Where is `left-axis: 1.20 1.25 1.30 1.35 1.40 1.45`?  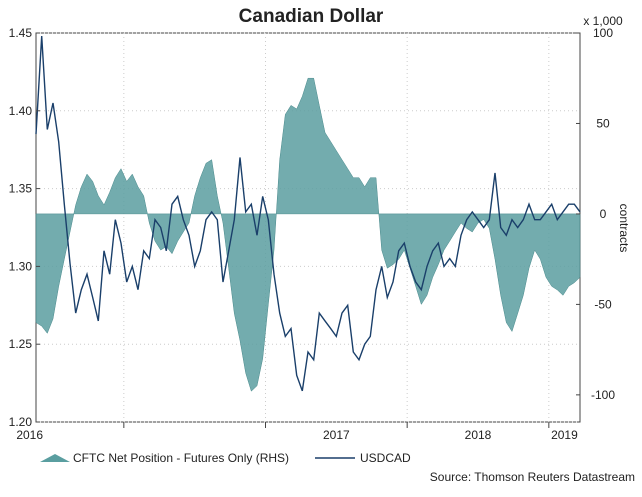 left-axis: 1.20 1.25 1.30 1.35 1.40 1.45 is located at coordinates (24, 227).